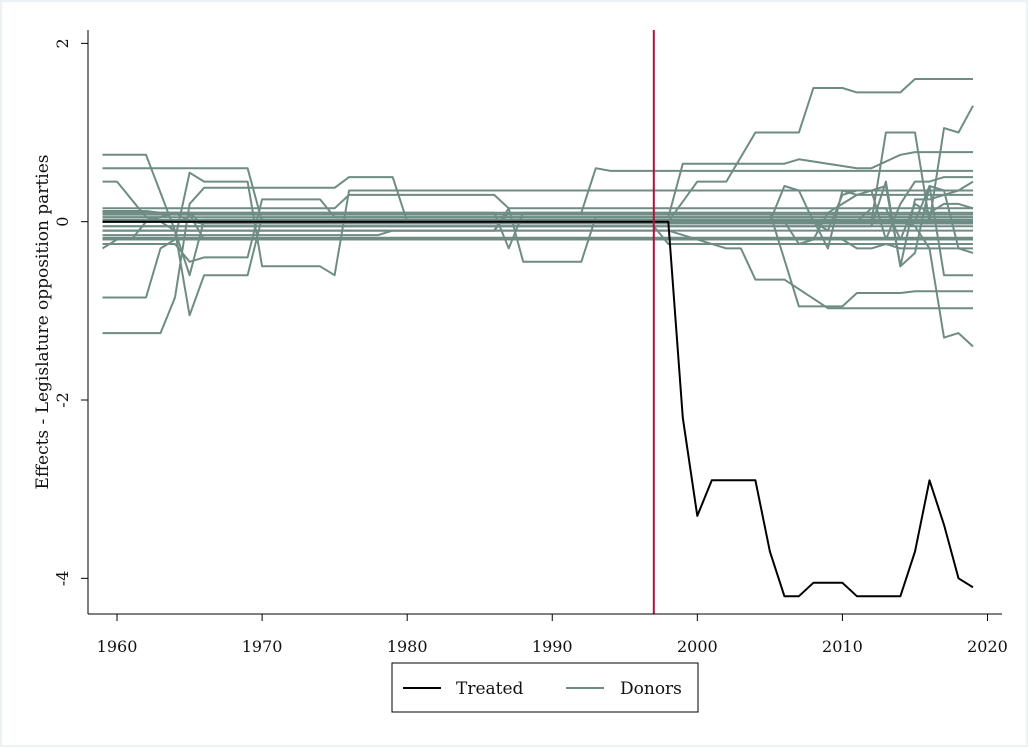 This screenshot has width=1028, height=749. I want to click on legend-label-treated: Treated, so click(490, 689).